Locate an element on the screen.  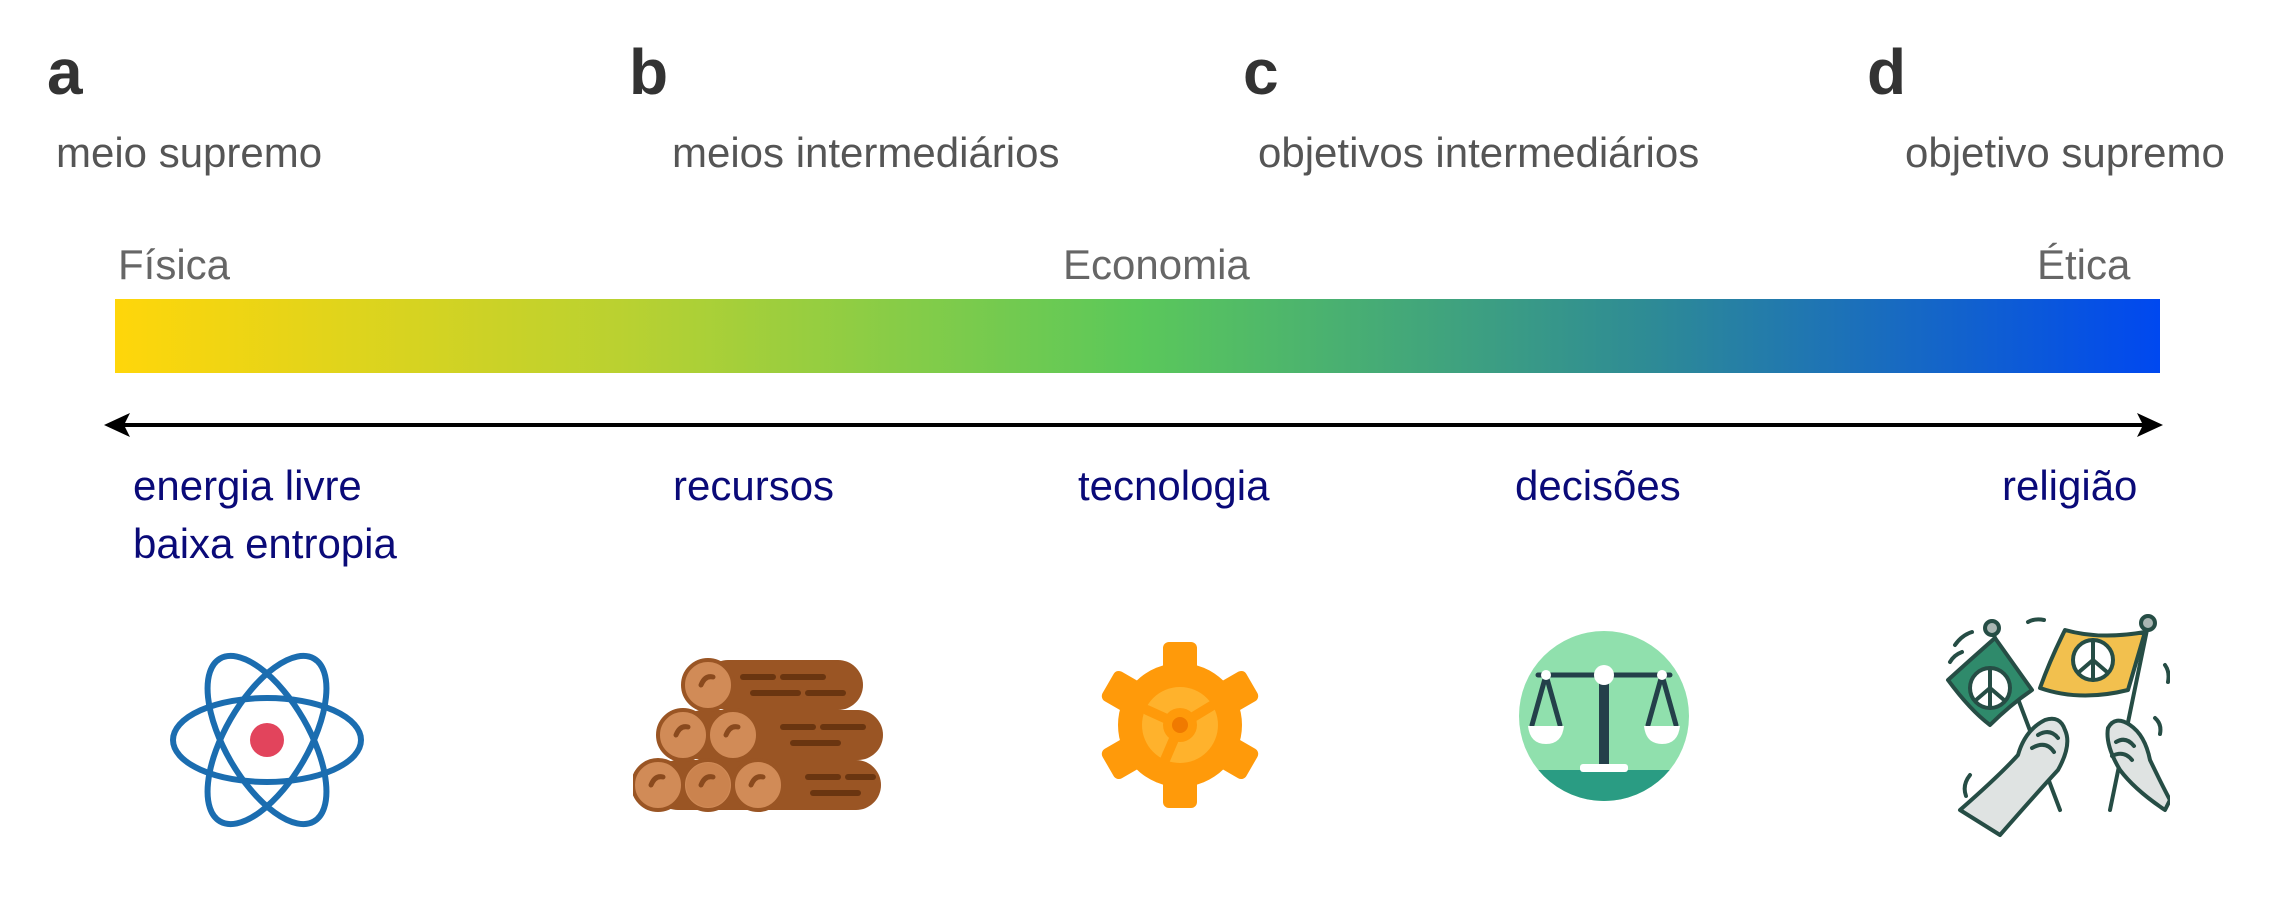
scale-label-left: Física is located at coordinates (174, 264).